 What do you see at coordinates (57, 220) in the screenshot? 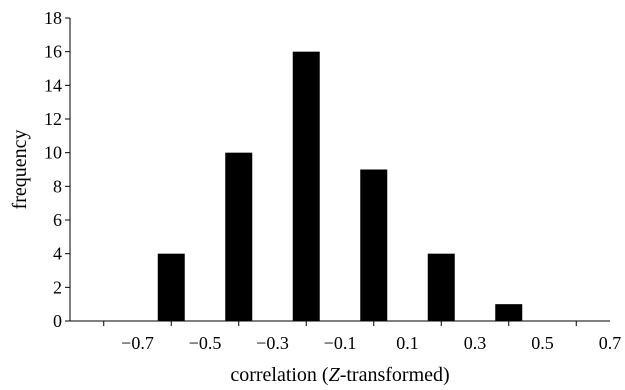
I see `y-tick-label-3: 6` at bounding box center [57, 220].